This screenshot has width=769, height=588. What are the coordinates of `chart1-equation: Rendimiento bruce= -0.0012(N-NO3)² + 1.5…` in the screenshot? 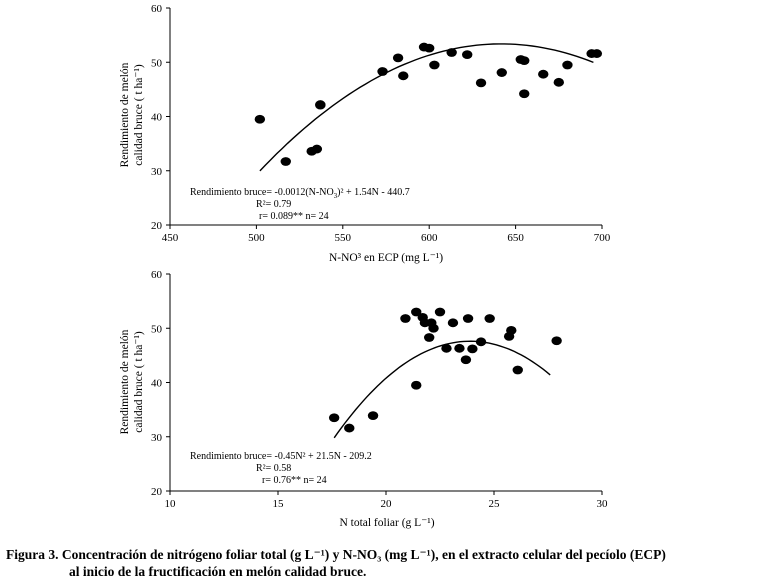 It's located at (300, 193).